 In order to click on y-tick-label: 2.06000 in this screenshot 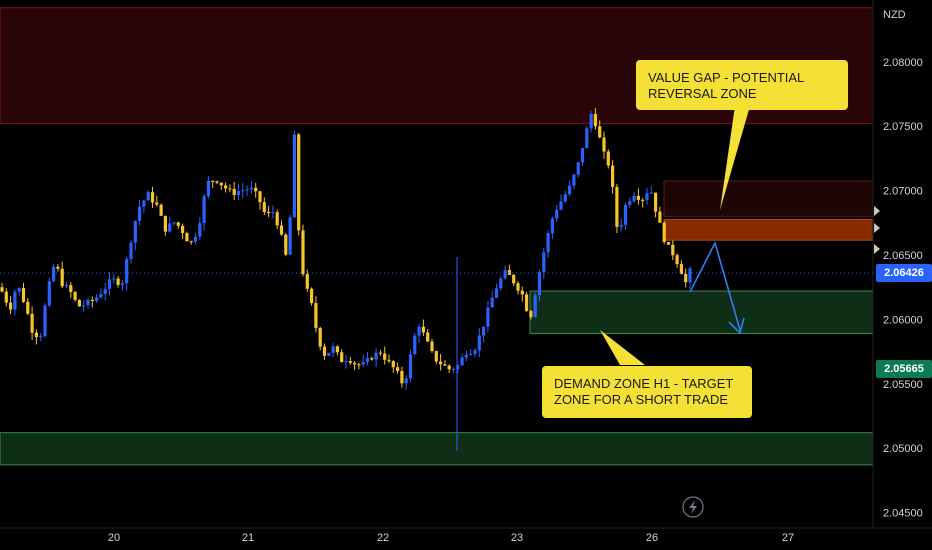, I will do `click(903, 320)`.